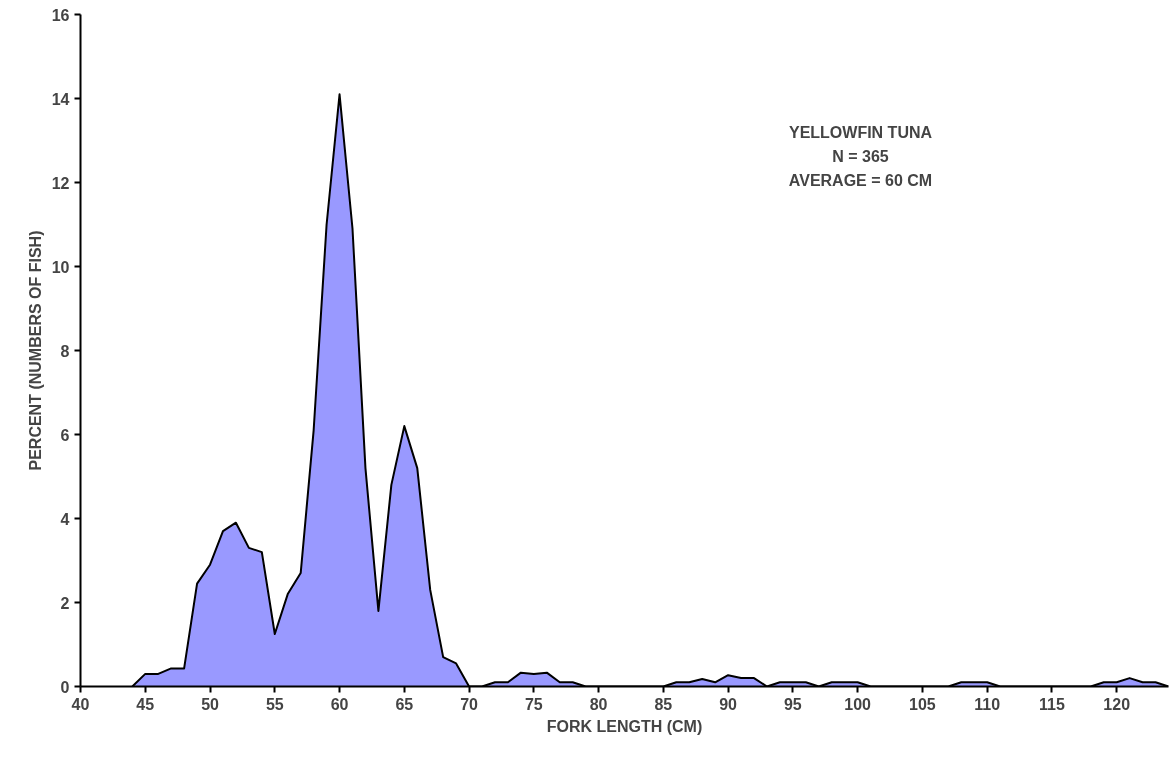 The image size is (1175, 772). What do you see at coordinates (60, 267) in the screenshot?
I see `y-tick-label: 10` at bounding box center [60, 267].